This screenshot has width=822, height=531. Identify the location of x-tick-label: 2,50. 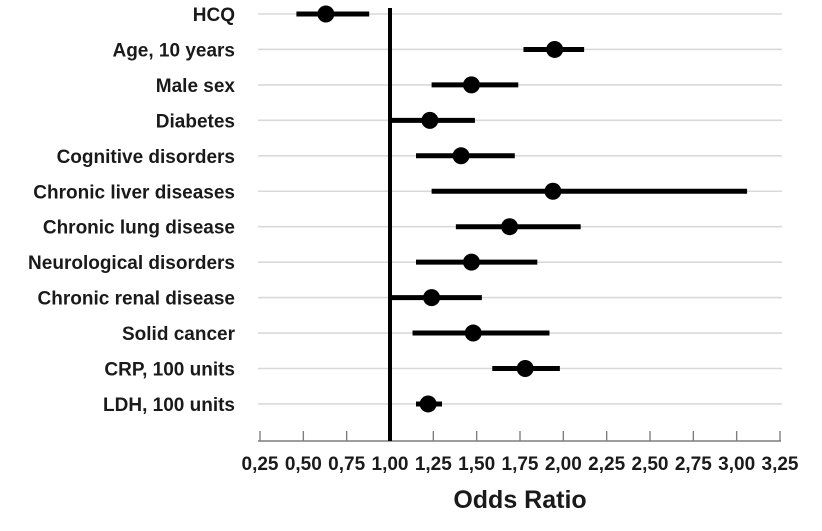
(650, 464).